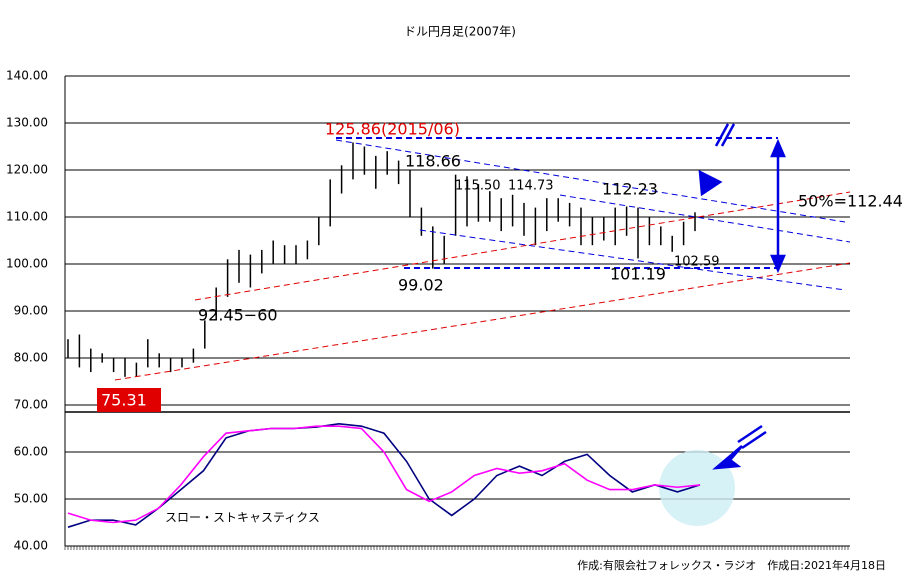 This screenshot has height=582, width=915. Describe the element at coordinates (124, 400) in the screenshot. I see `annotation: 75.31` at that location.